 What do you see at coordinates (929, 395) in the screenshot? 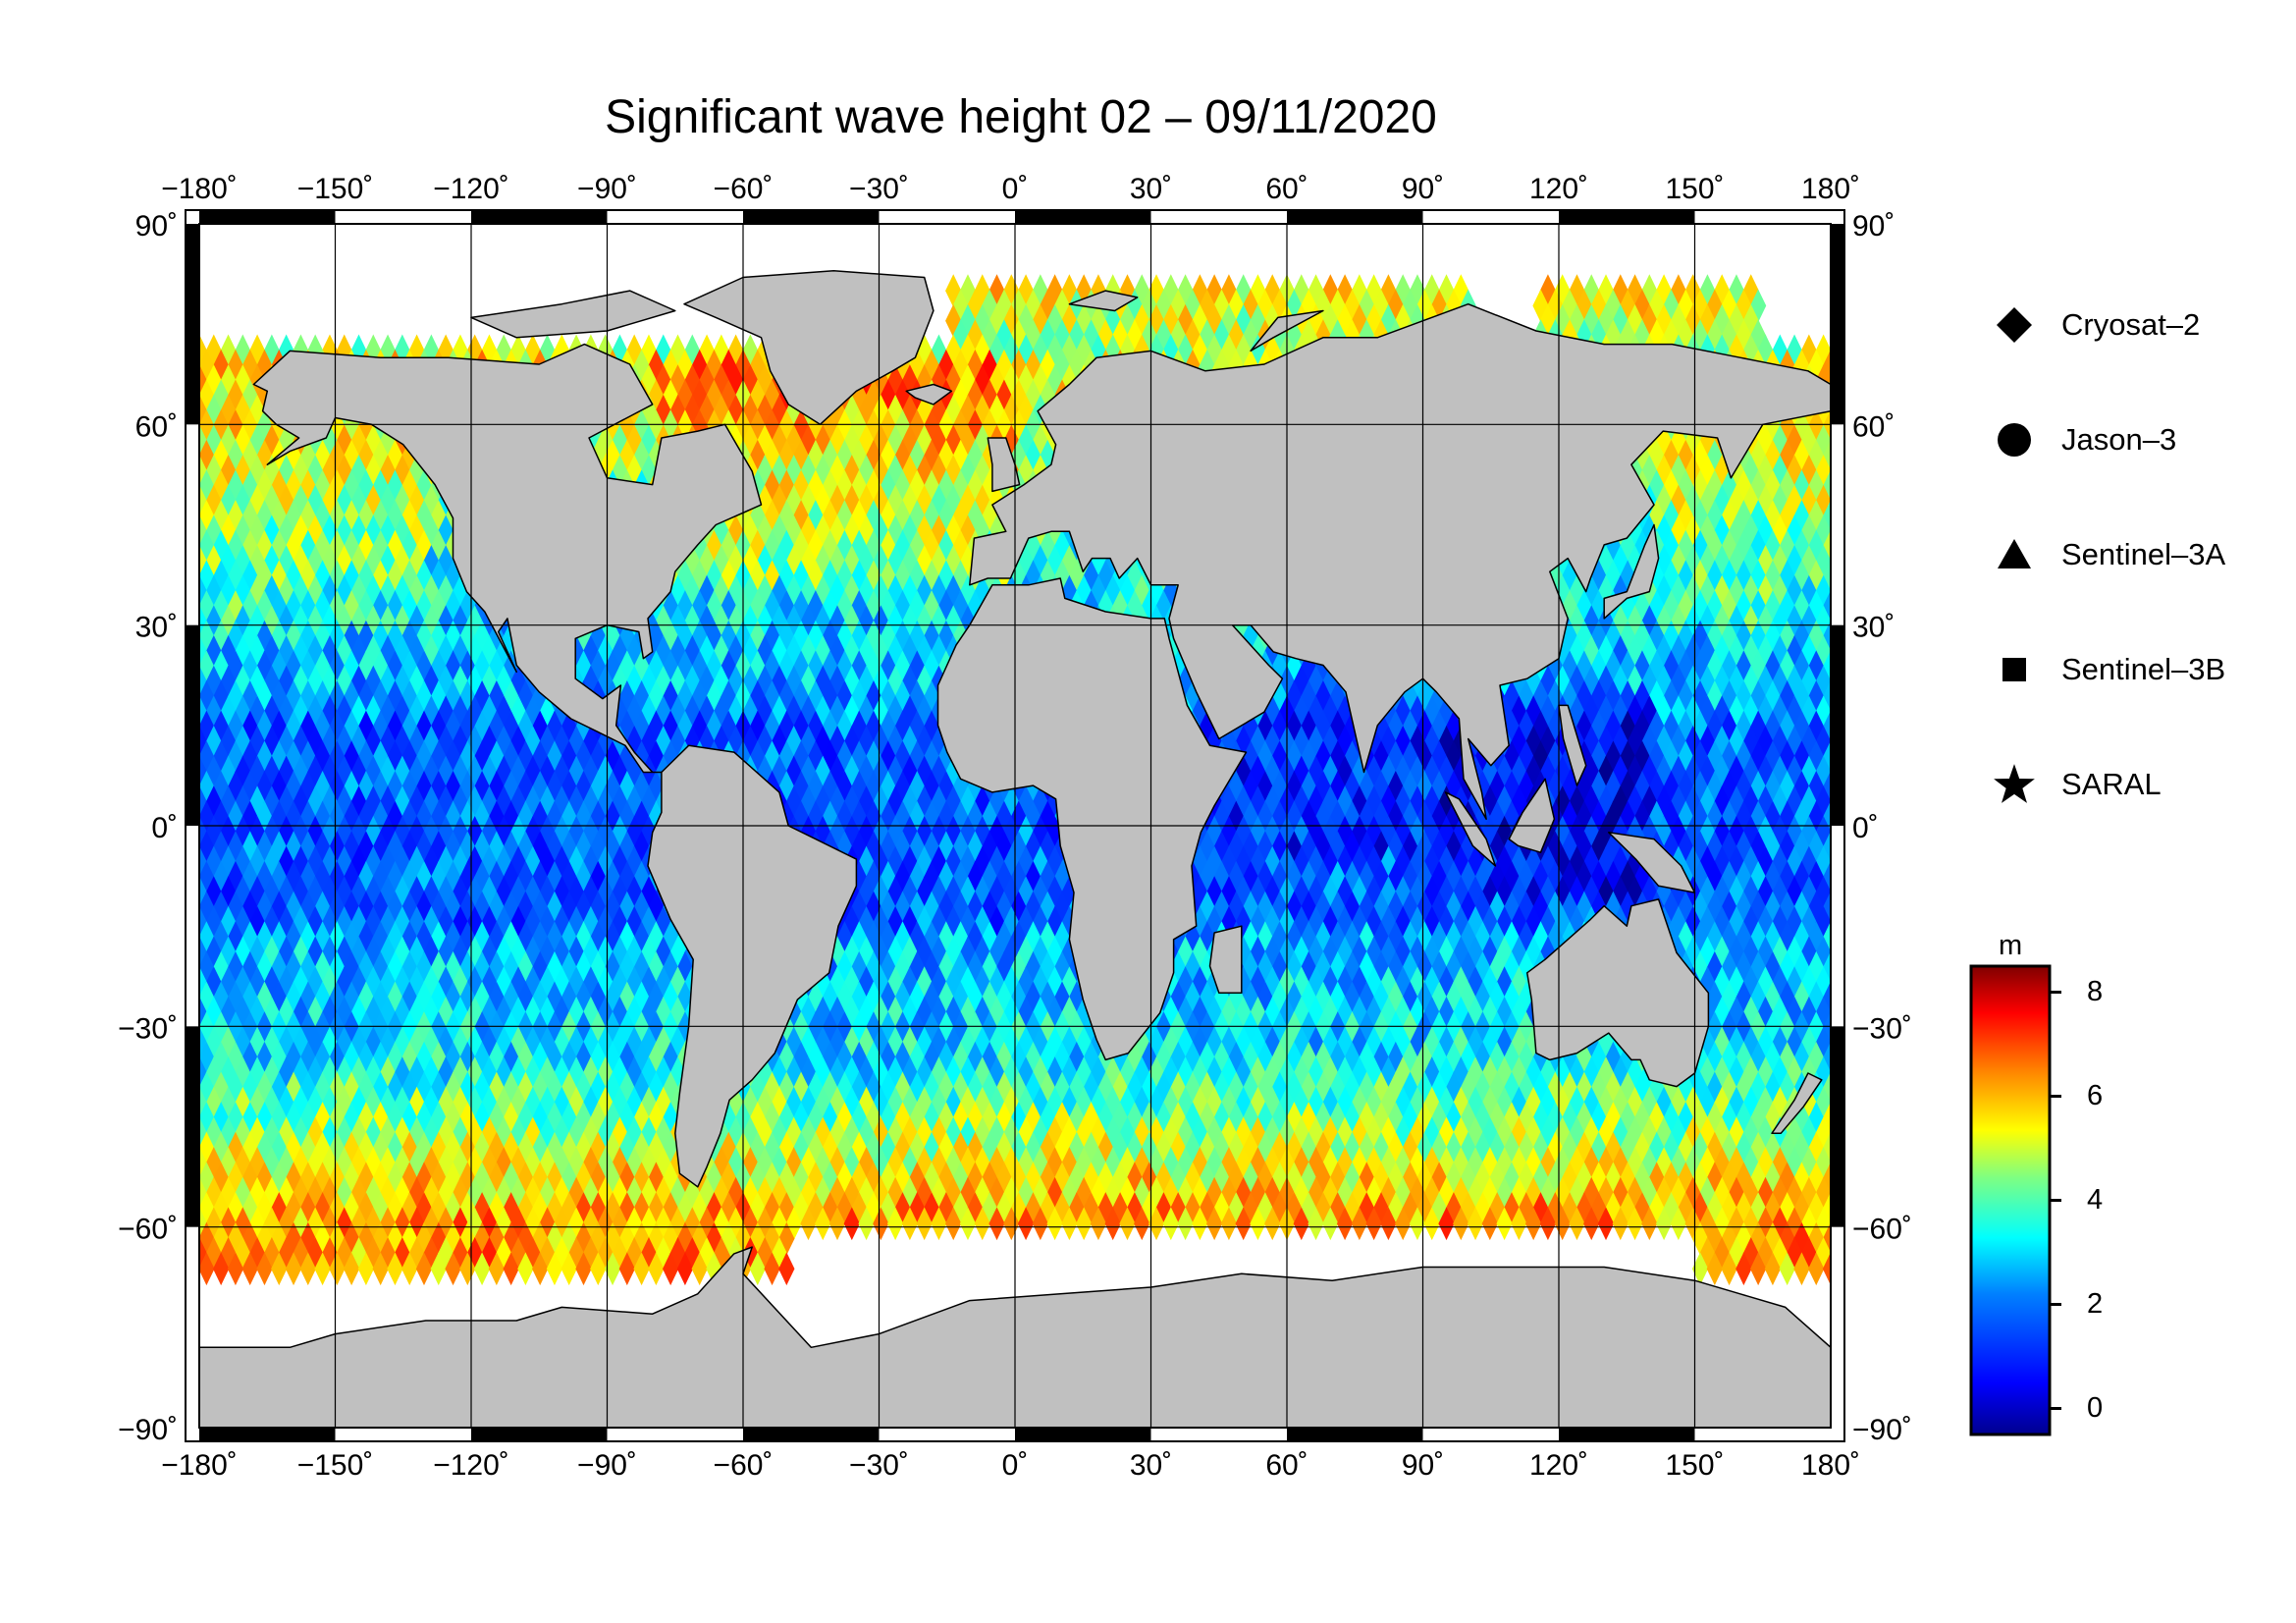
I see `land-iceland` at bounding box center [929, 395].